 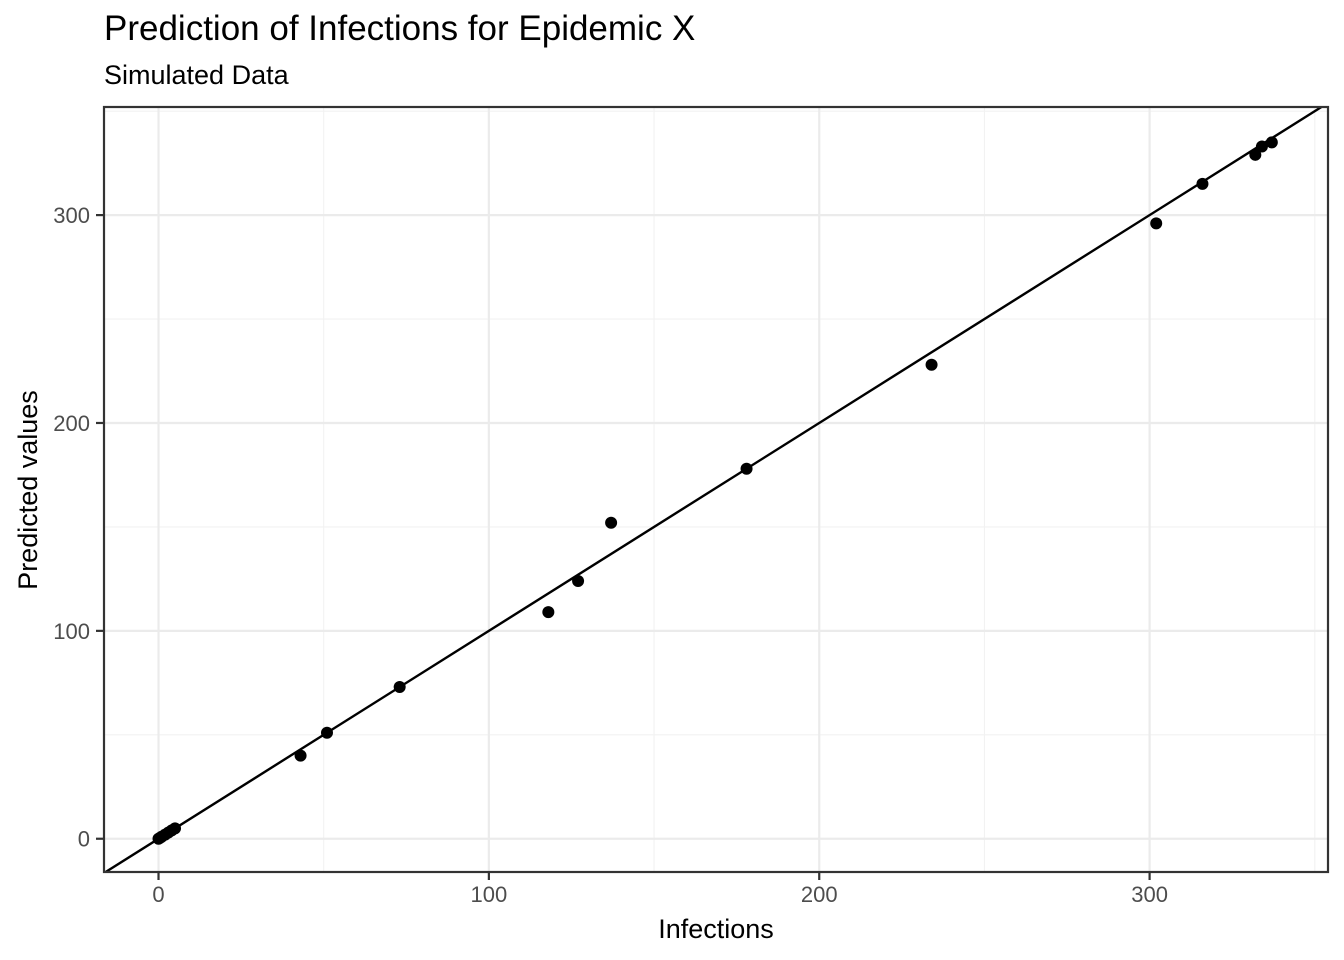 What do you see at coordinates (28, 490) in the screenshot?
I see `y-axis-title: Predicted values` at bounding box center [28, 490].